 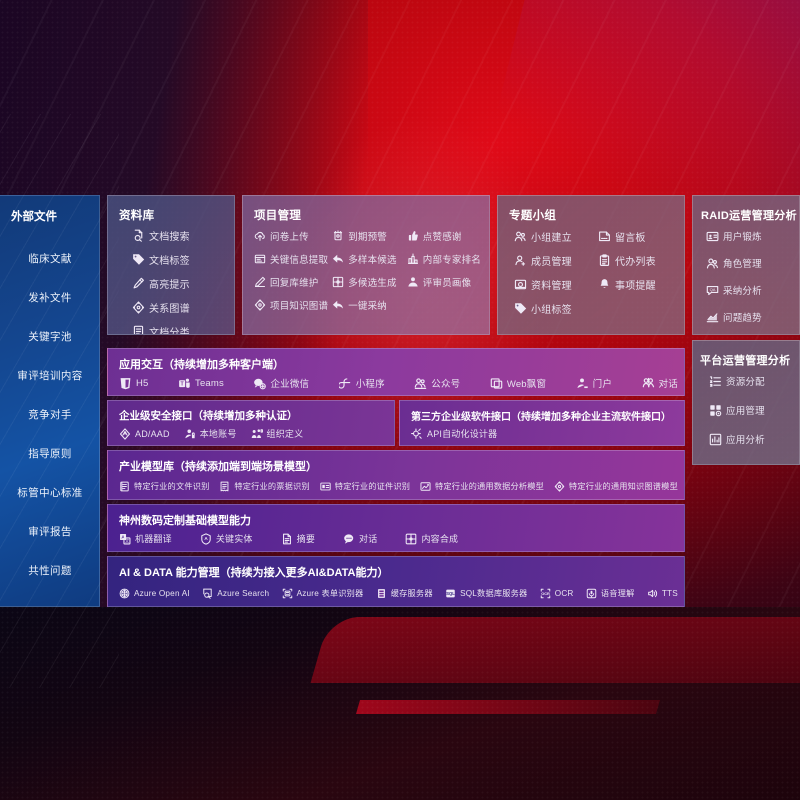 I want to click on row-base-title: 神州数码定制基础模型能力, so click(x=185, y=521).